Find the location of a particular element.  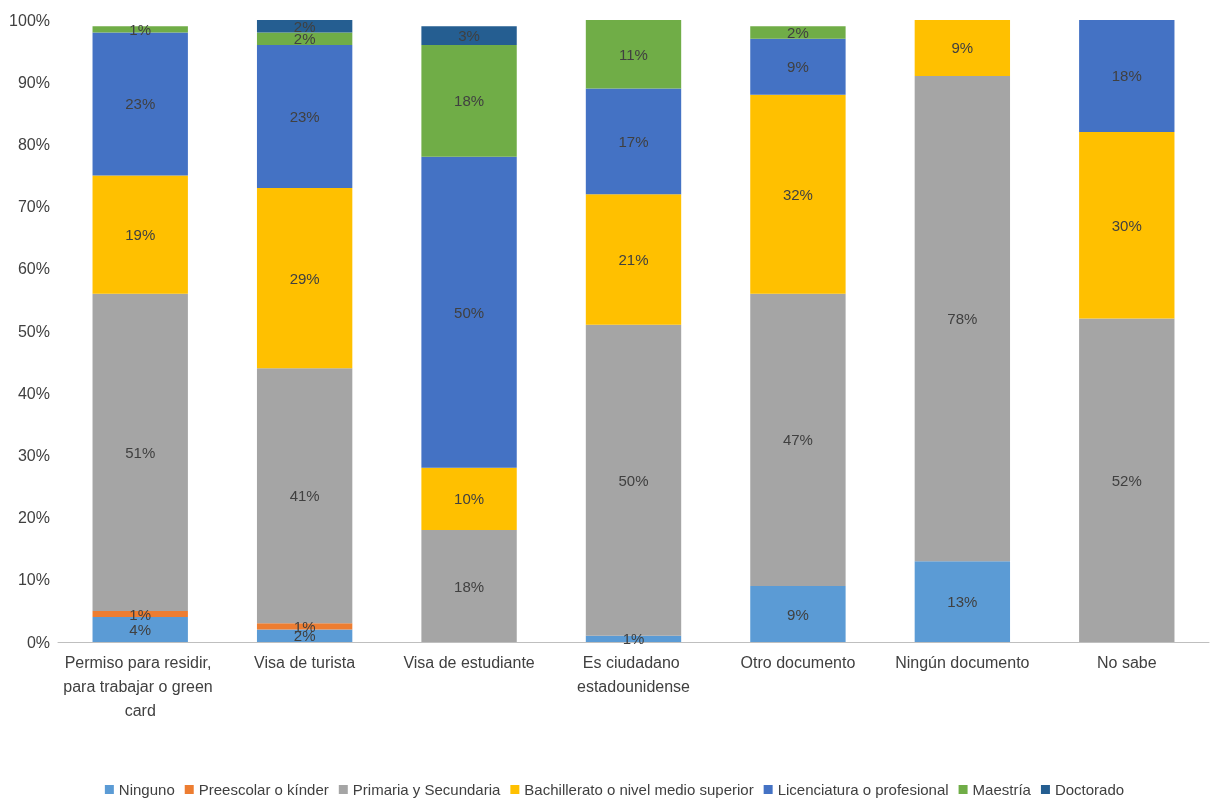

y-tick-label: 80% is located at coordinates (33, 144).